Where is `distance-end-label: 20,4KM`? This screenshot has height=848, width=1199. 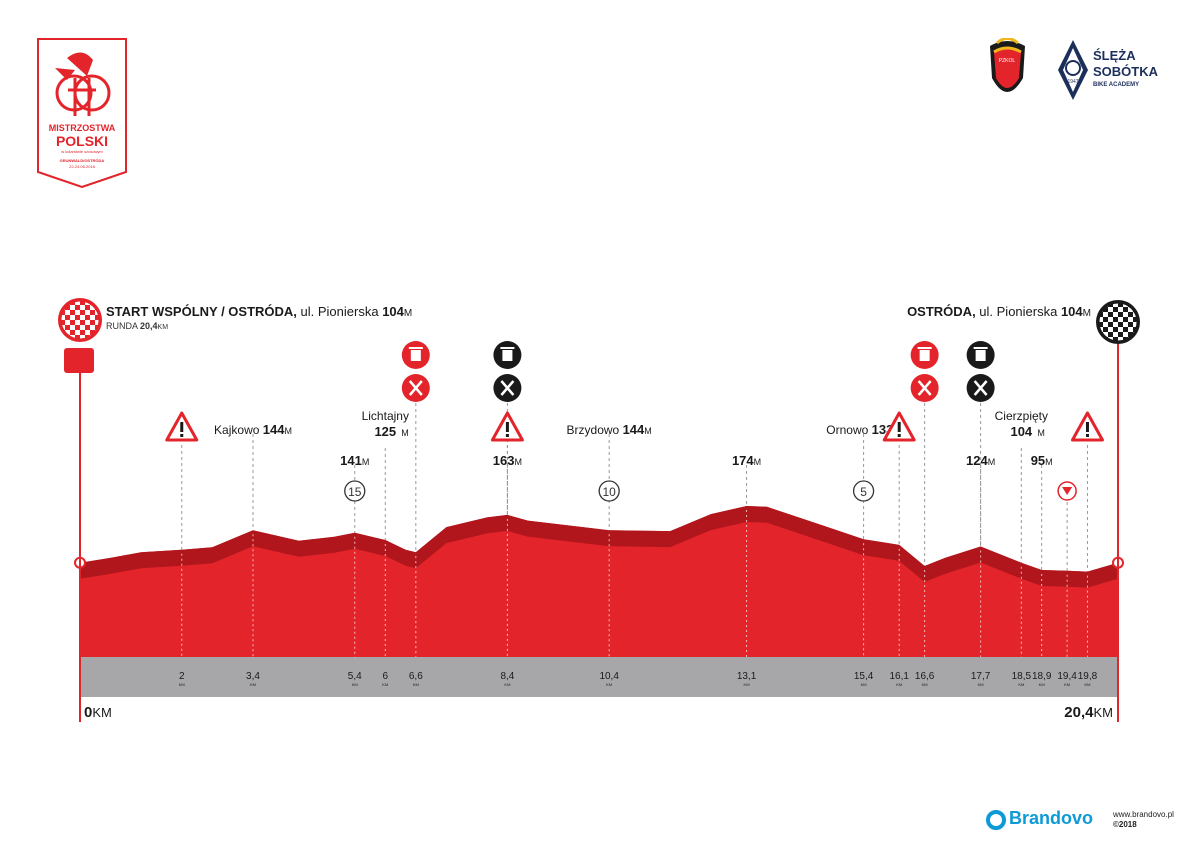 distance-end-label: 20,4KM is located at coordinates (1088, 712).